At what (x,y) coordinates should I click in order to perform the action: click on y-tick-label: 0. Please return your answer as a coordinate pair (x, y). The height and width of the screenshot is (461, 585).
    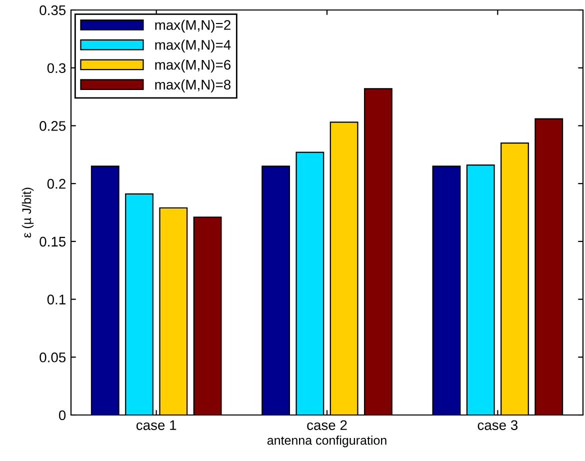
    Looking at the image, I should click on (62, 415).